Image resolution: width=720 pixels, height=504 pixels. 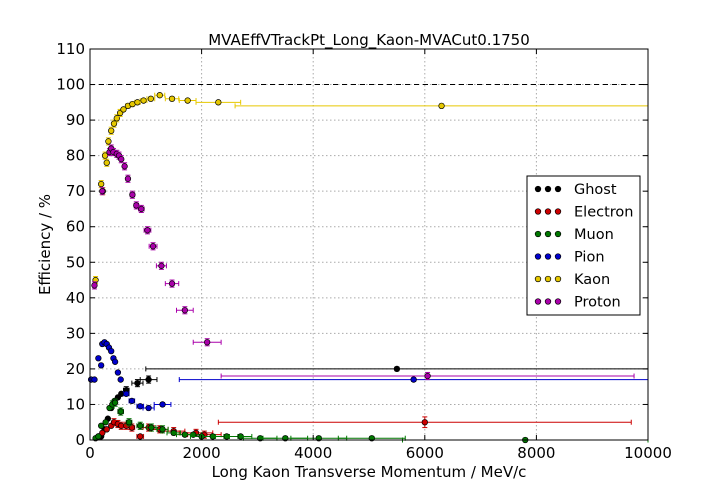 I want to click on legend-item-electron: Electron, so click(x=583, y=213).